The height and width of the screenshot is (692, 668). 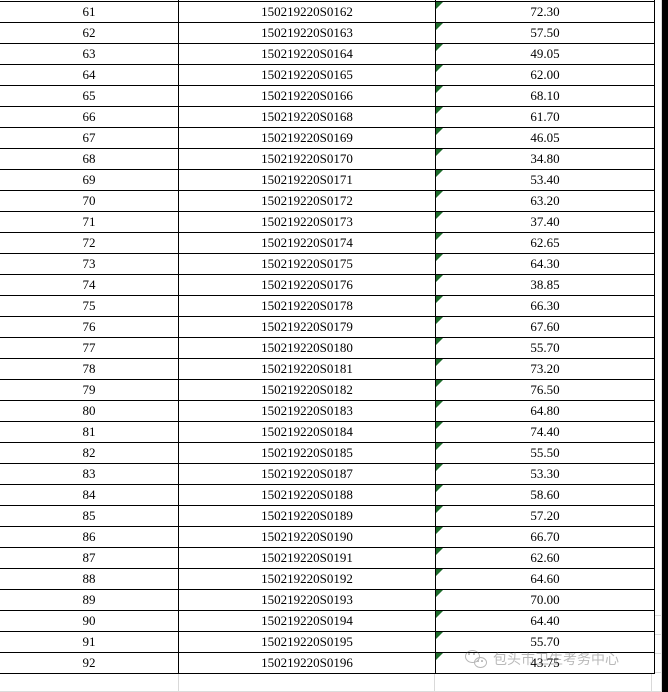 I want to click on table-row: 87 150219220S0191 62.60, so click(x=327, y=558).